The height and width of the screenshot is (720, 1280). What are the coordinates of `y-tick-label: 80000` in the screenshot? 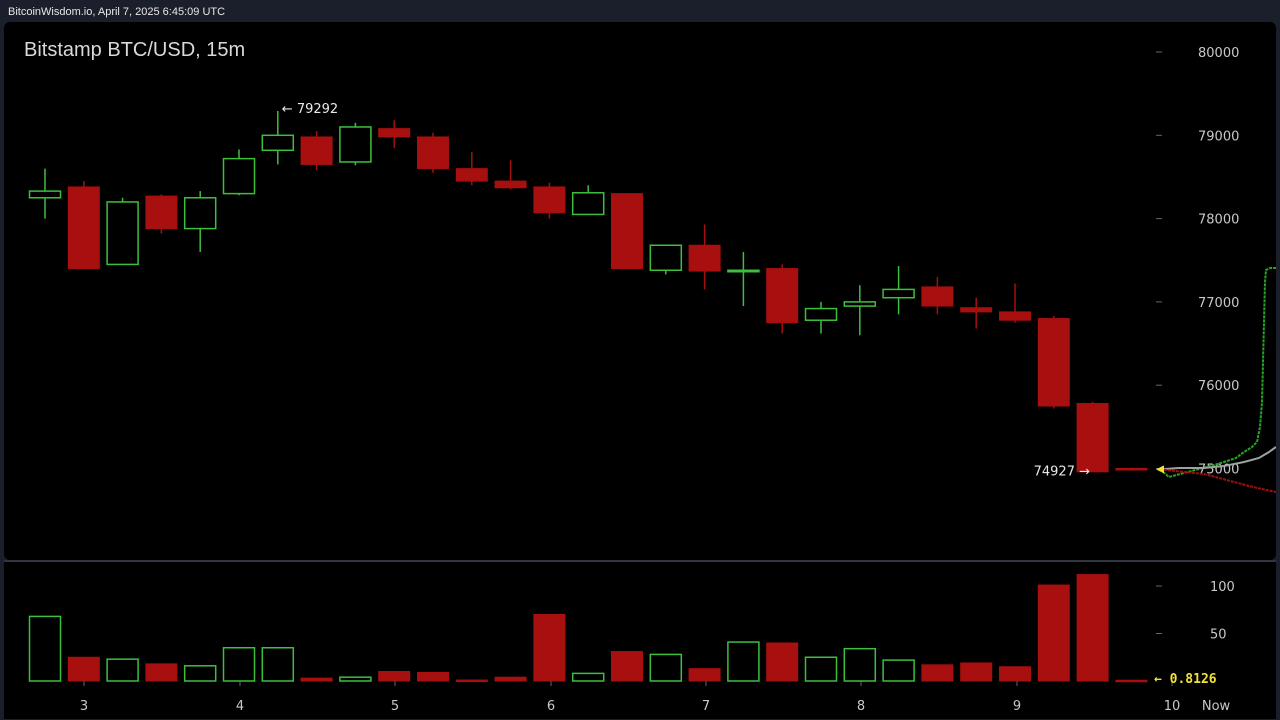 It's located at (1218, 53).